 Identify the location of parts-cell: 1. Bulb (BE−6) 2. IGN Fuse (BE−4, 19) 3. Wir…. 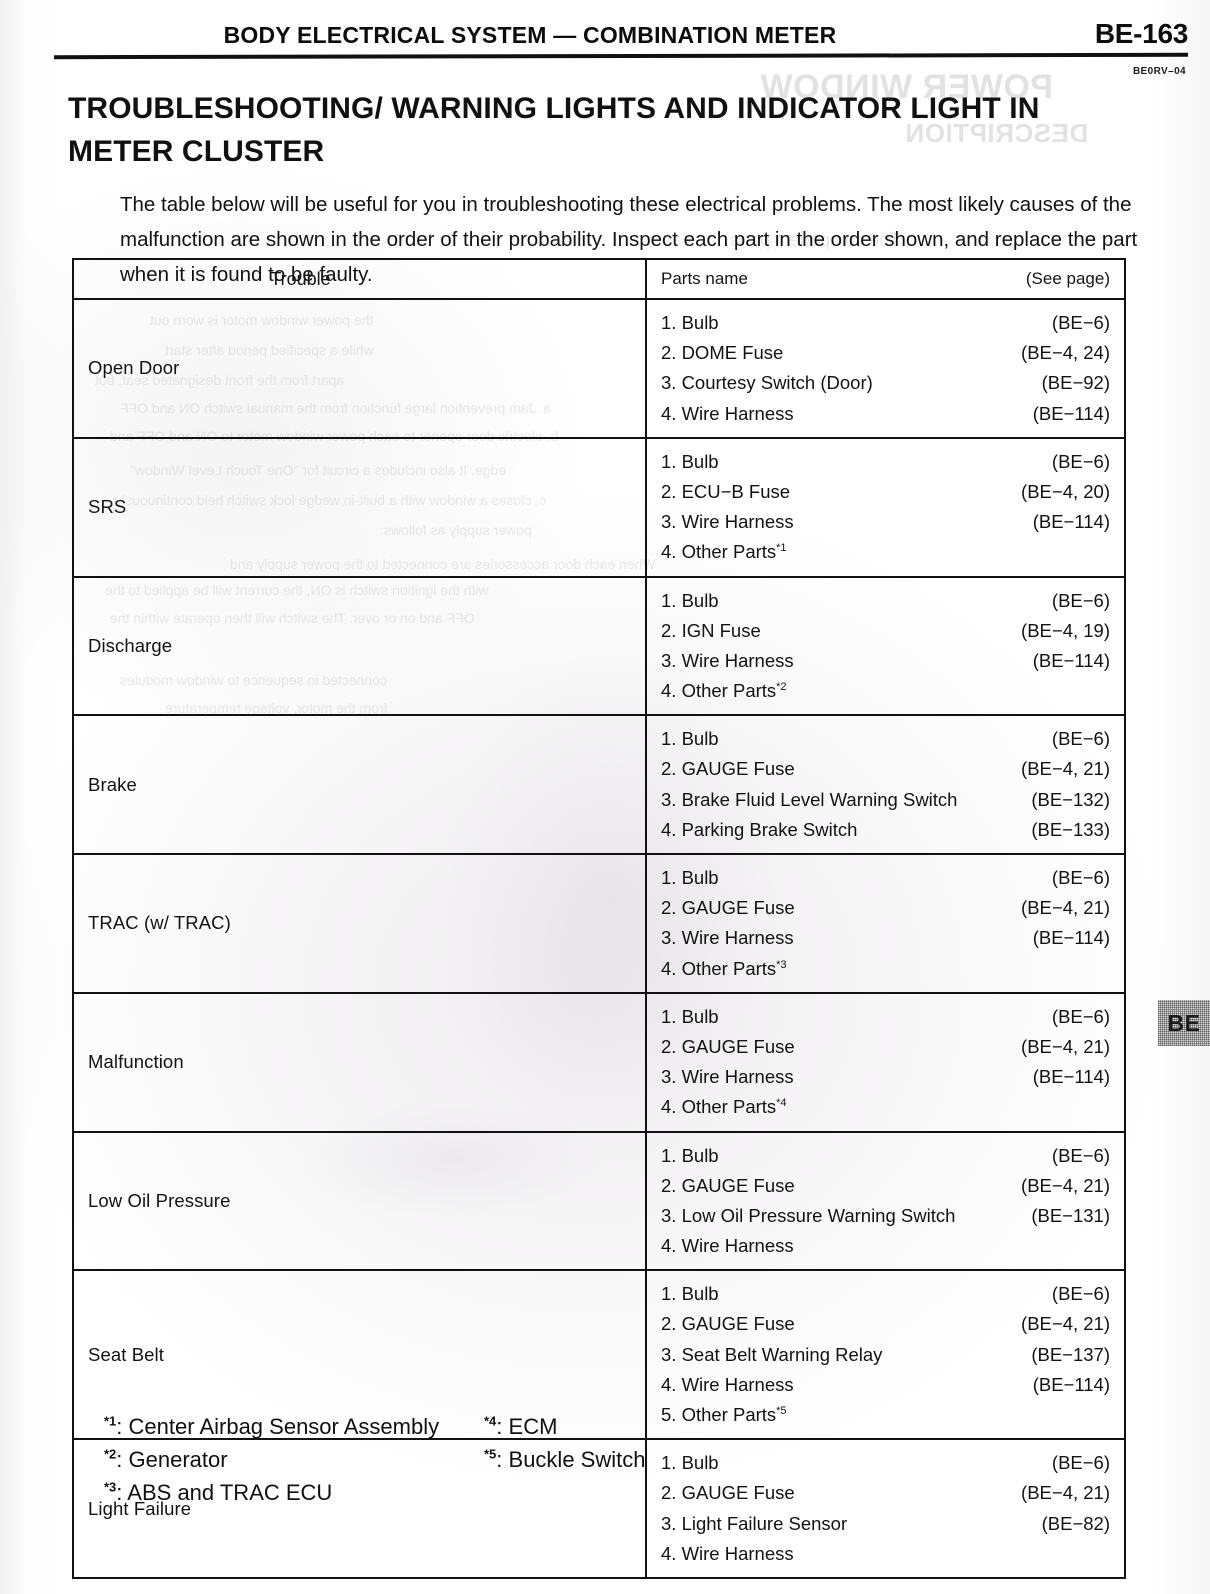
(885, 646).